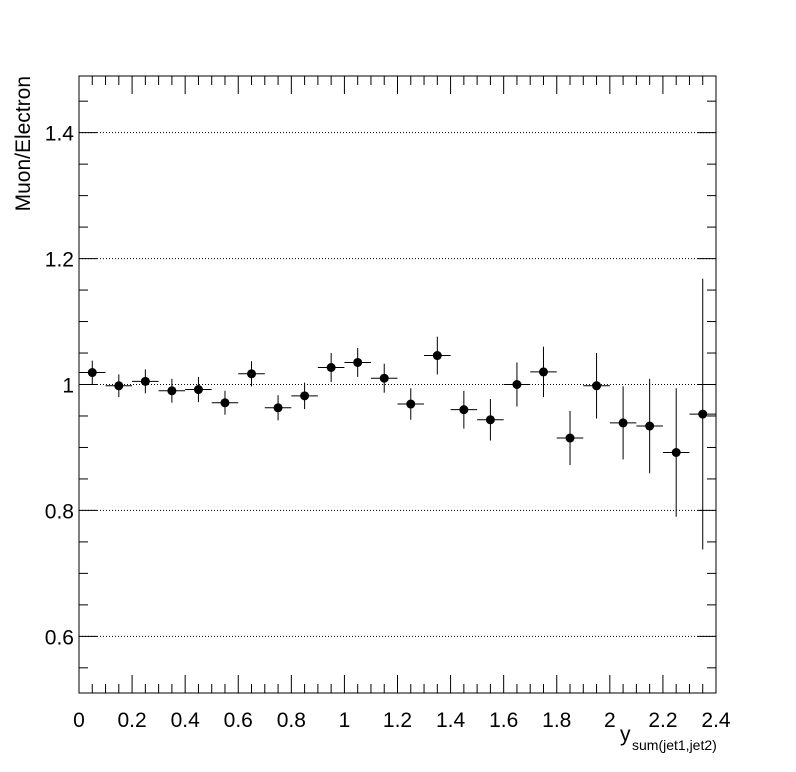 The height and width of the screenshot is (772, 796). I want to click on x-tick-label: 1.6, so click(503, 720).